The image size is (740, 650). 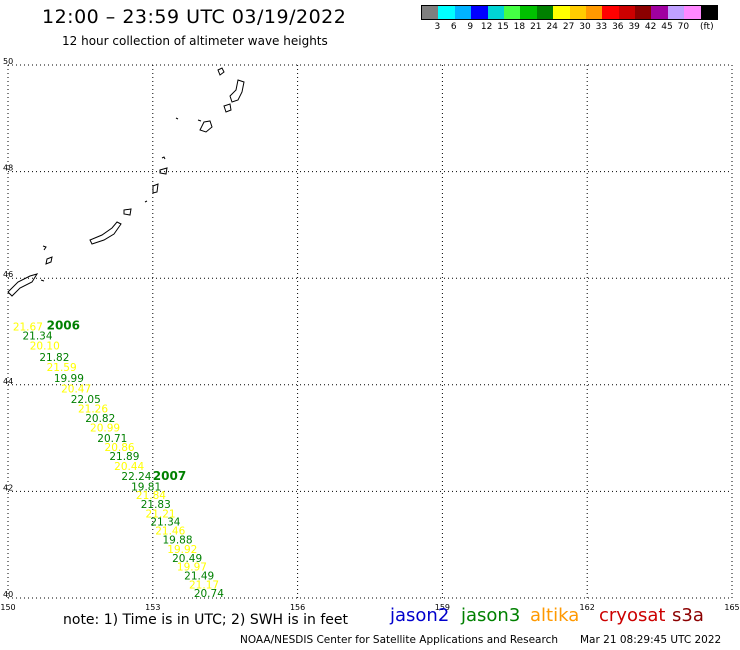 What do you see at coordinates (146, 487) in the screenshot?
I see `wave-height-value: 19.81` at bounding box center [146, 487].